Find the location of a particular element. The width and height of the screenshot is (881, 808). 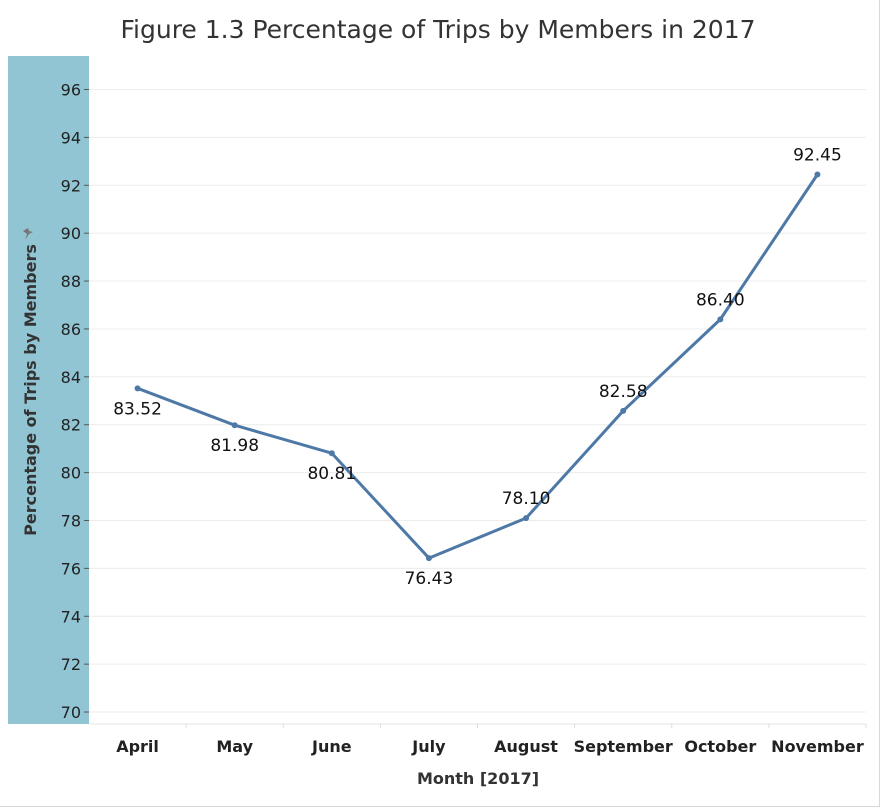

y-axis-title-group: Percentage of Trips by Members is located at coordinates (30, 390).